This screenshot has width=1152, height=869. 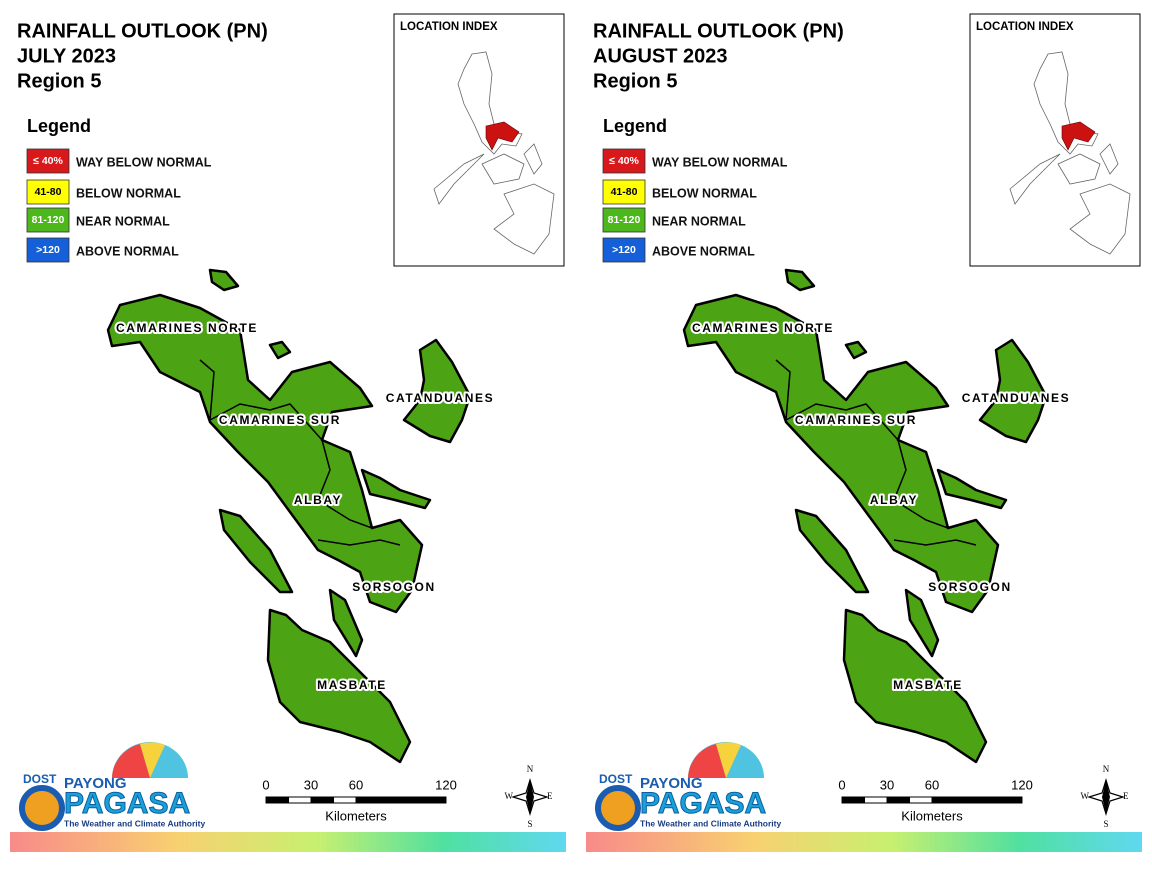 I want to click on title-line: AUGUST 2023, so click(x=660, y=56).